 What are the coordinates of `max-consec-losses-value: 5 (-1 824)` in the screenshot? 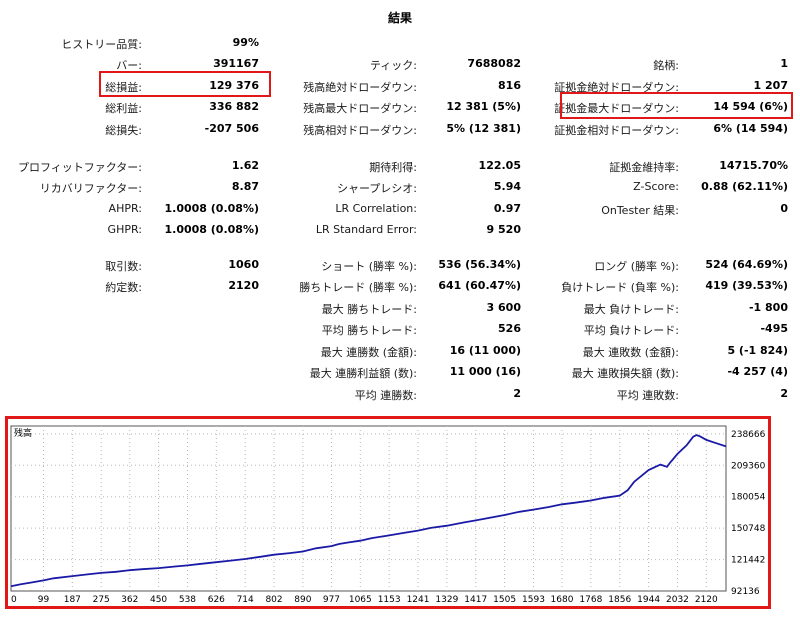 It's located at (757, 350).